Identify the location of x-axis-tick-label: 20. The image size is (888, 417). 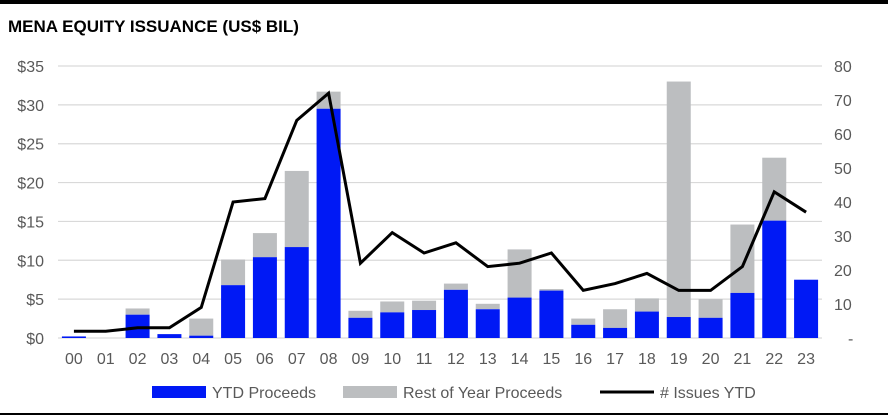
(711, 359).